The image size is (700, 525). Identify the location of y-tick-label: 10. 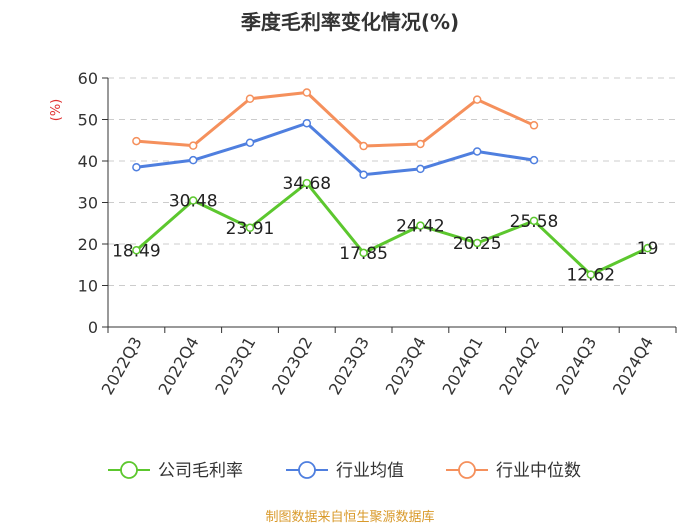
(88, 286).